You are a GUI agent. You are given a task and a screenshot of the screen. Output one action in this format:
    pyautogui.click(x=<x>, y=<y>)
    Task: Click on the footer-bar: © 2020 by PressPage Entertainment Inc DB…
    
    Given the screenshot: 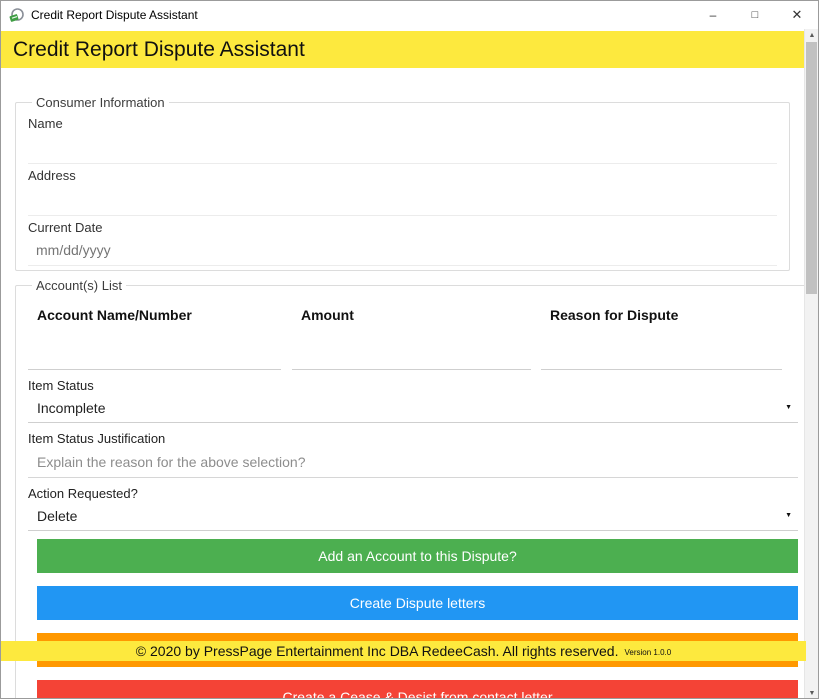 What is the action you would take?
    pyautogui.click(x=403, y=651)
    